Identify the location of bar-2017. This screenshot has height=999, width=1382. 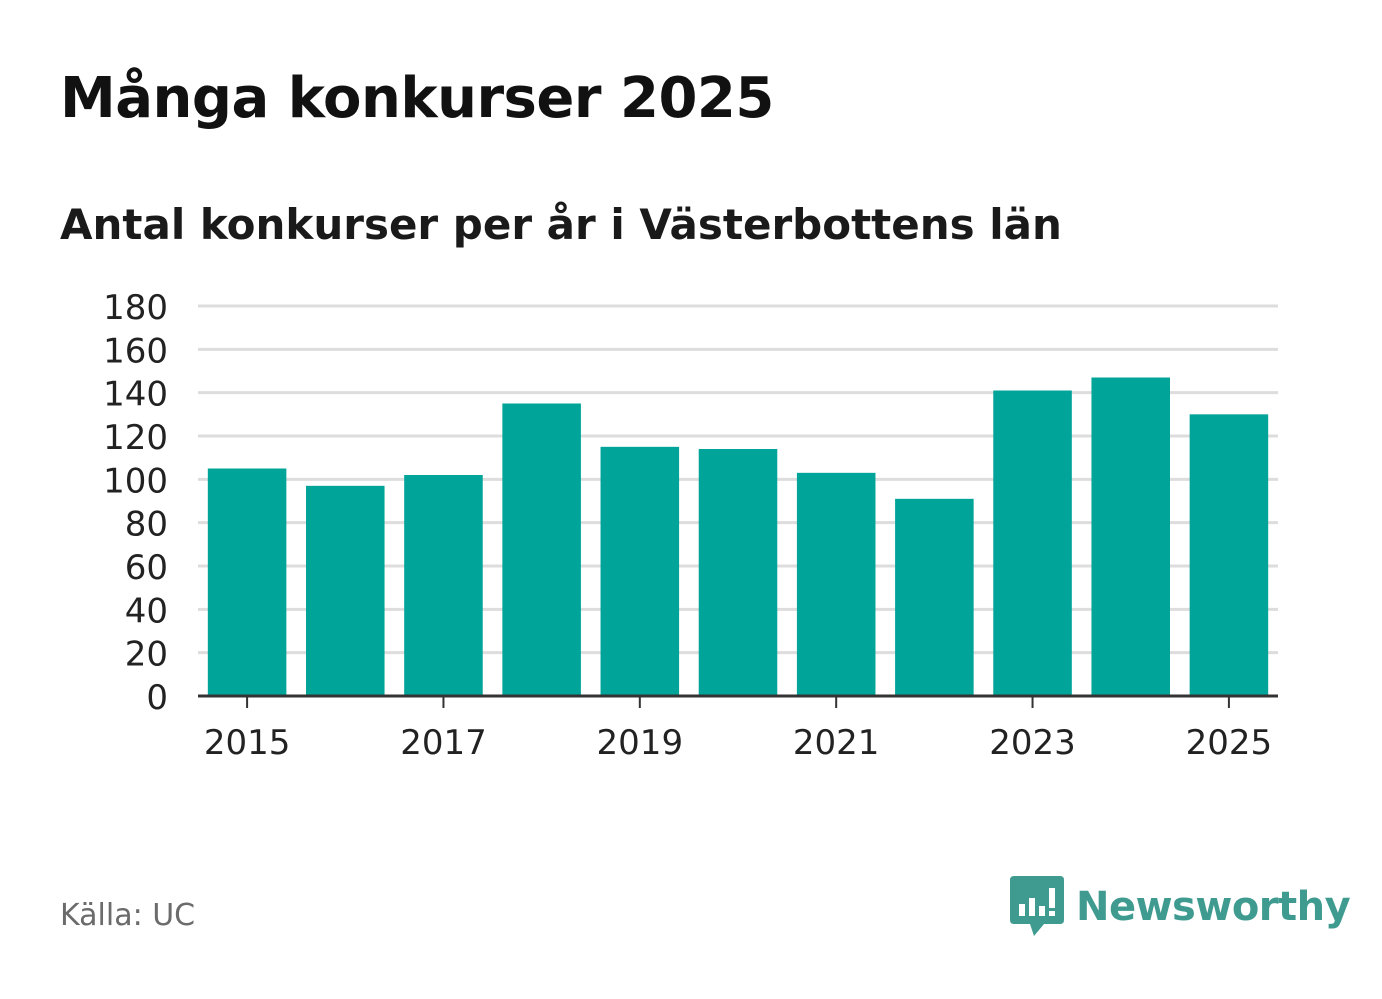
(443, 585).